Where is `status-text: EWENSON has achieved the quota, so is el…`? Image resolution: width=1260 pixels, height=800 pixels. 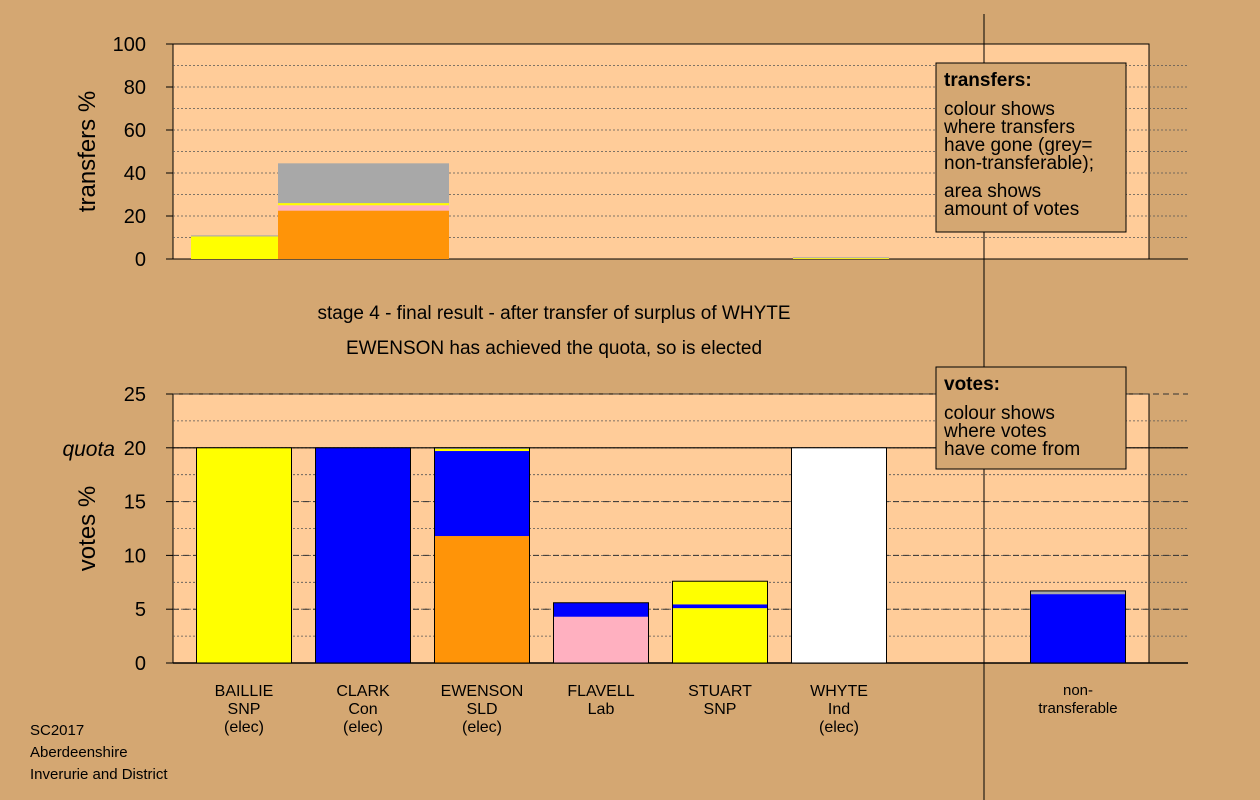 status-text: EWENSON has achieved the quota, so is el… is located at coordinates (554, 348).